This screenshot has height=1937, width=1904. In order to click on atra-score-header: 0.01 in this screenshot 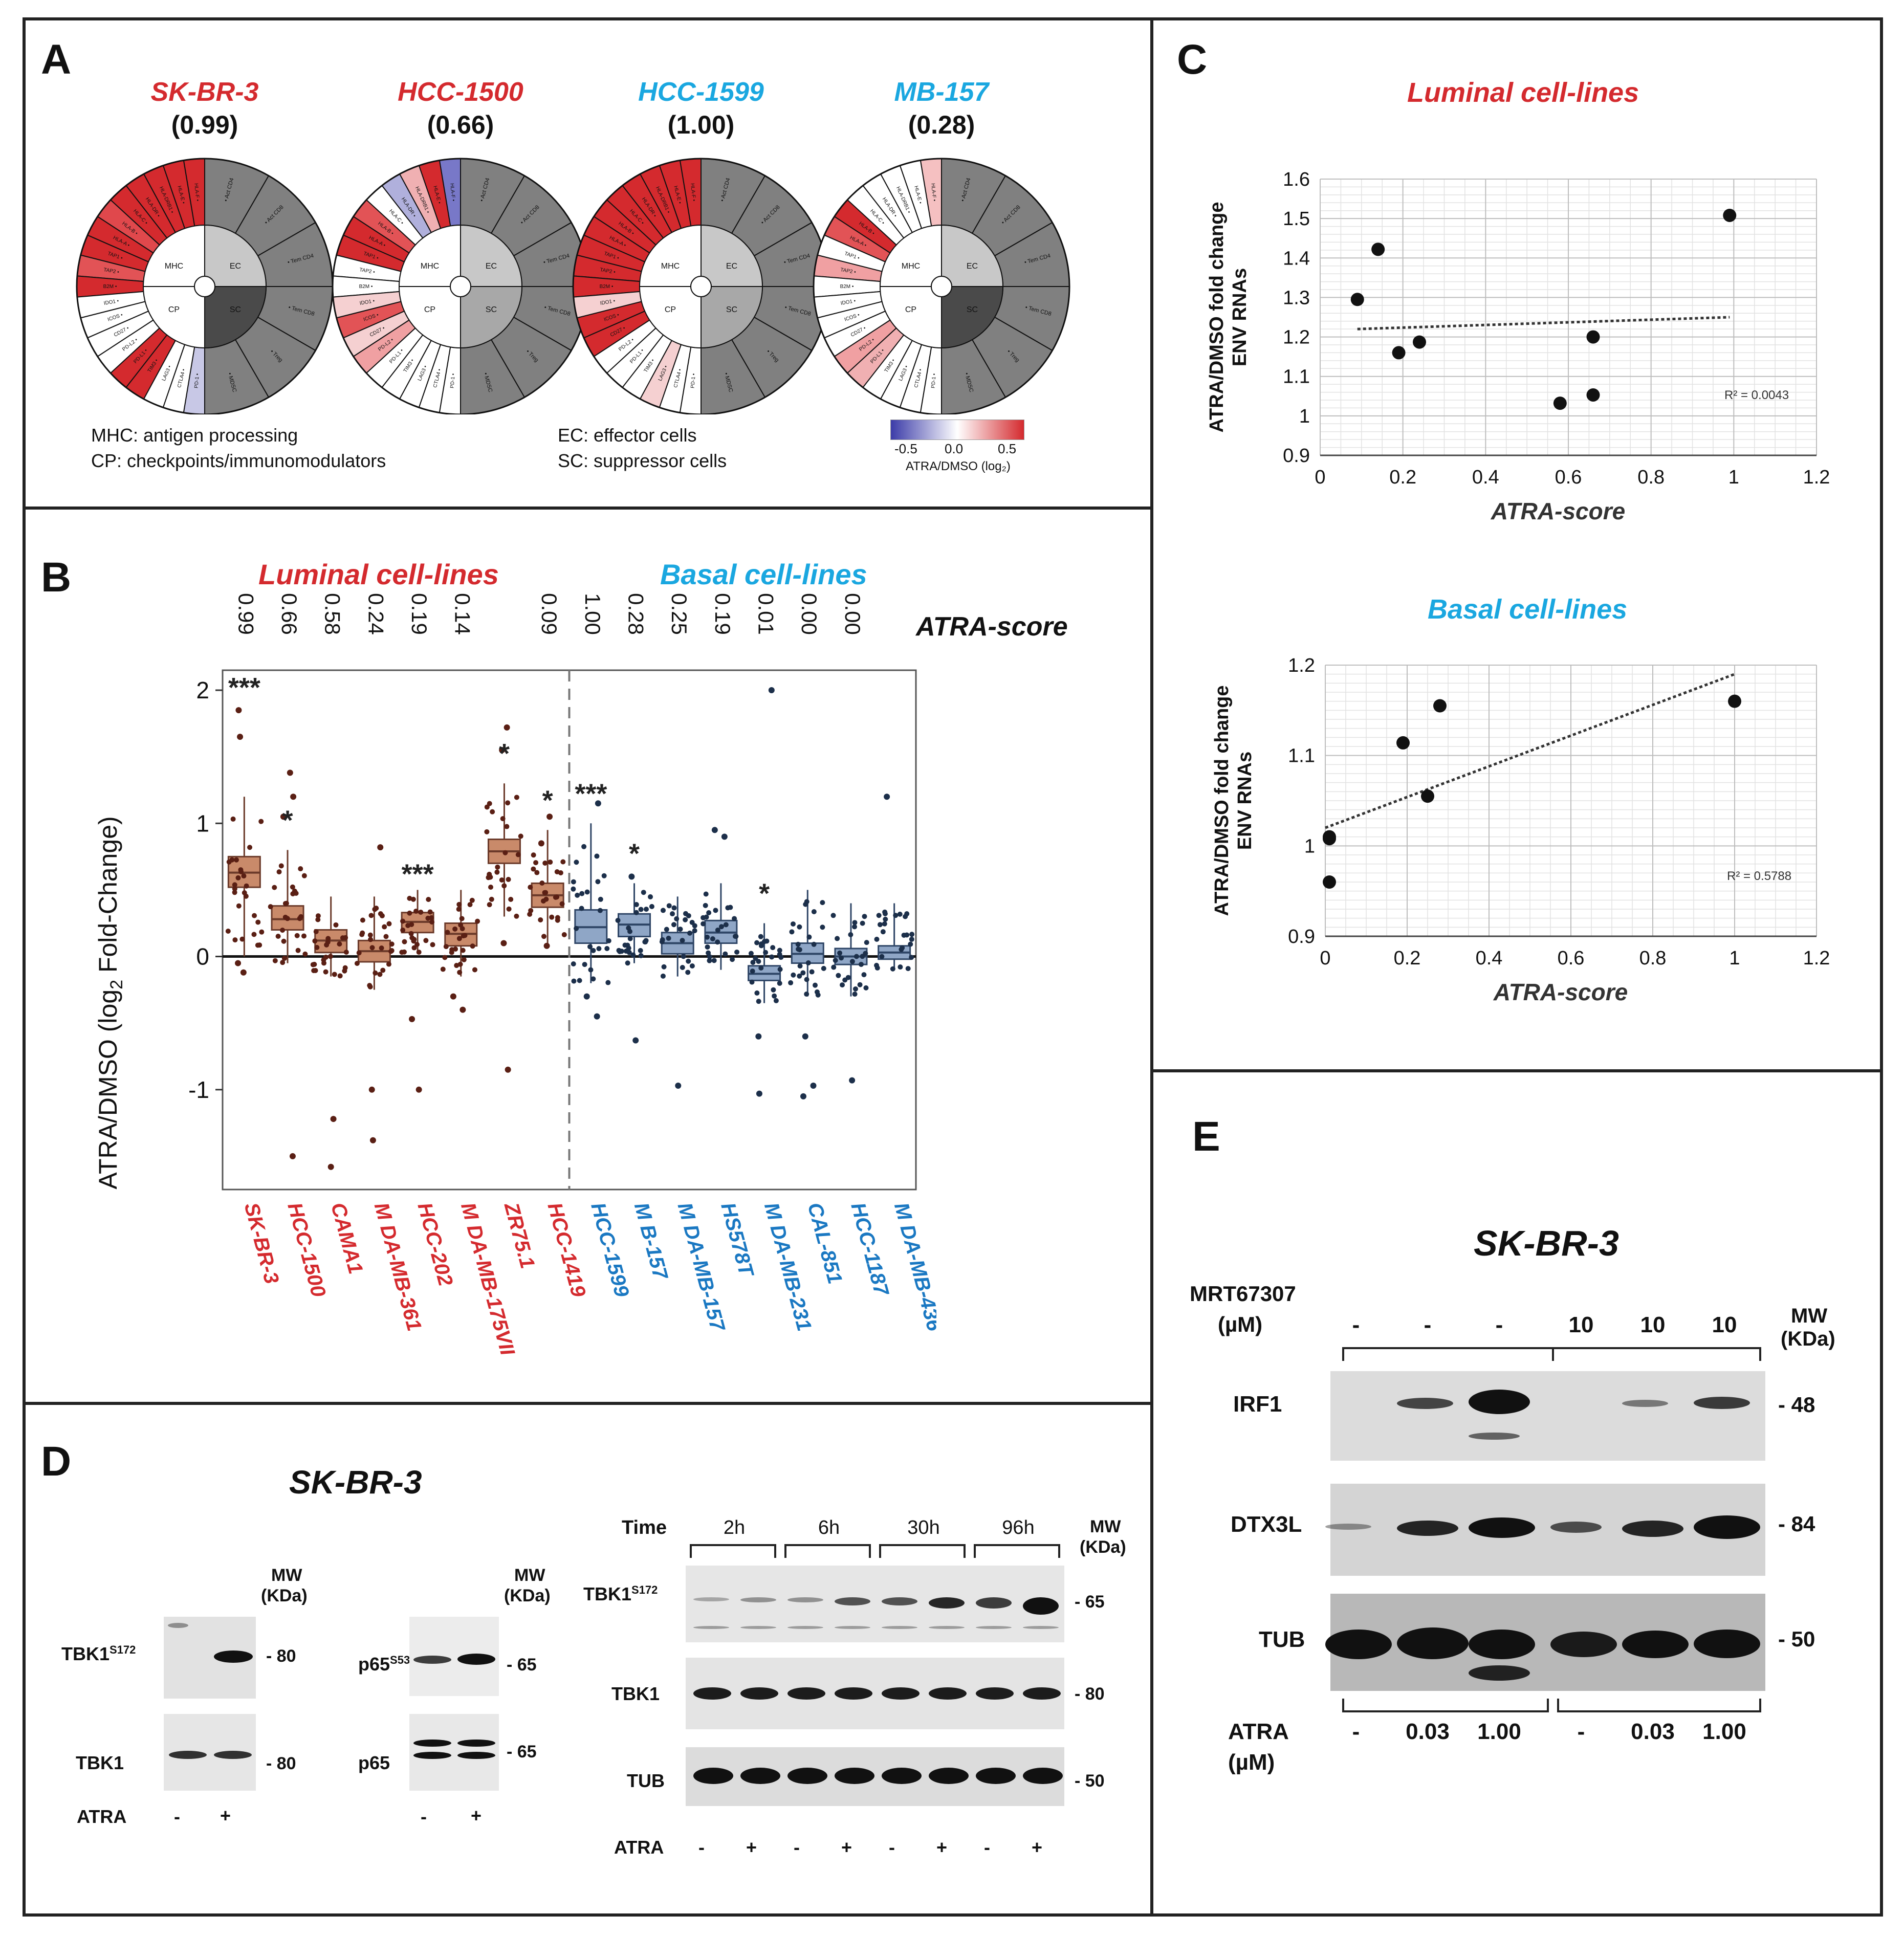, I will do `click(766, 614)`.